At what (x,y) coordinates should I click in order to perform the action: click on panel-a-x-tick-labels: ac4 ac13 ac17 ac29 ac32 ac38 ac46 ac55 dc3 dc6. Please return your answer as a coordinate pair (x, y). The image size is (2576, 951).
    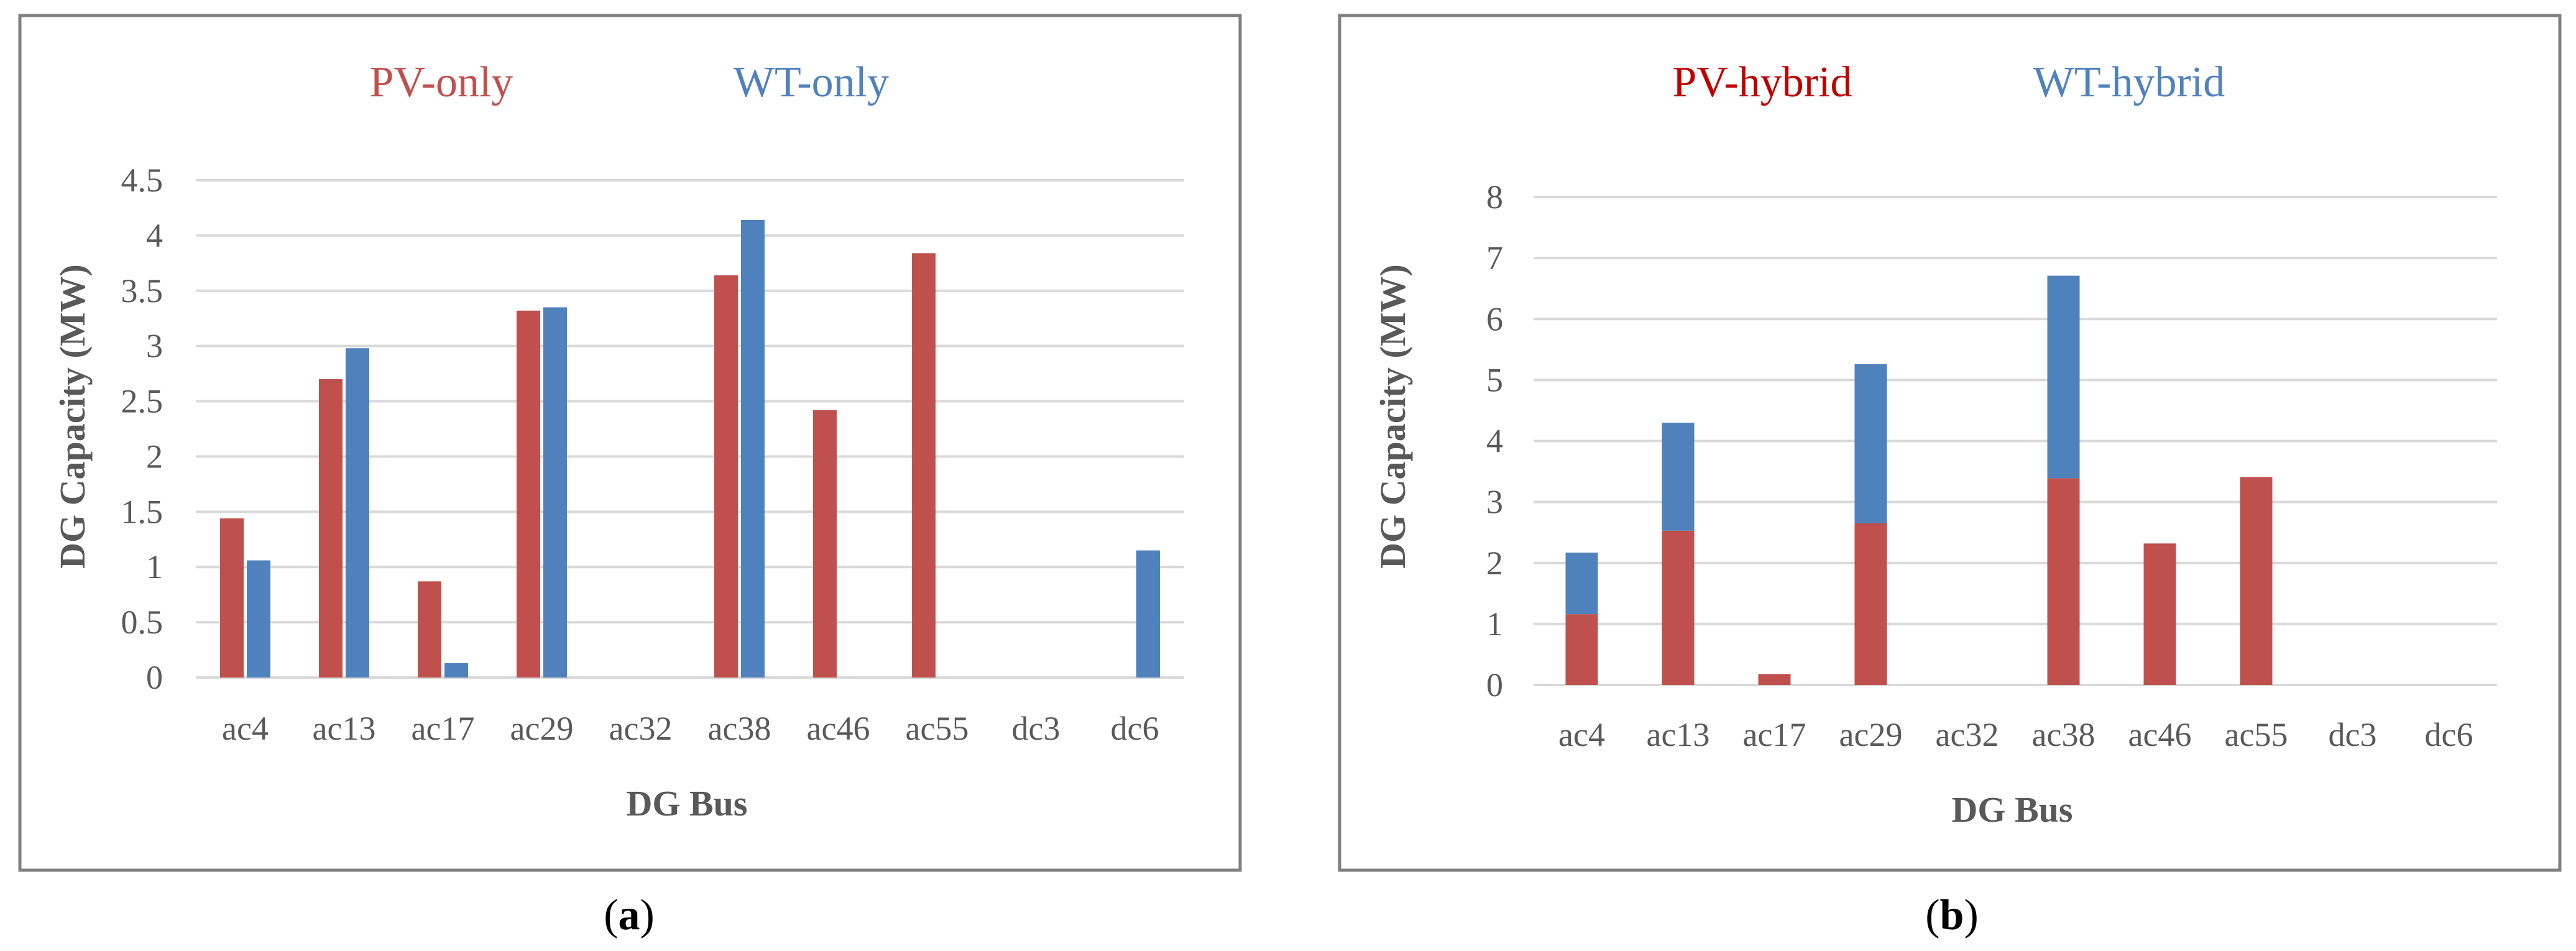
    Looking at the image, I should click on (690, 729).